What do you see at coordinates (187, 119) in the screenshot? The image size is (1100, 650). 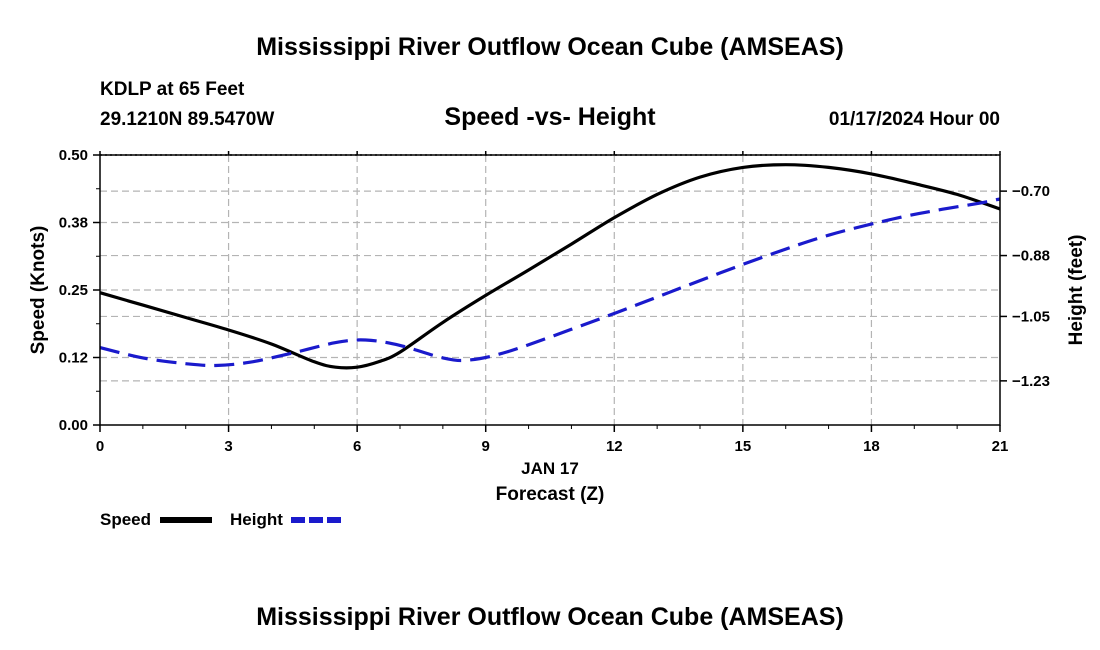 I see `coordinates-label: 29.1210N 89.5470W` at bounding box center [187, 119].